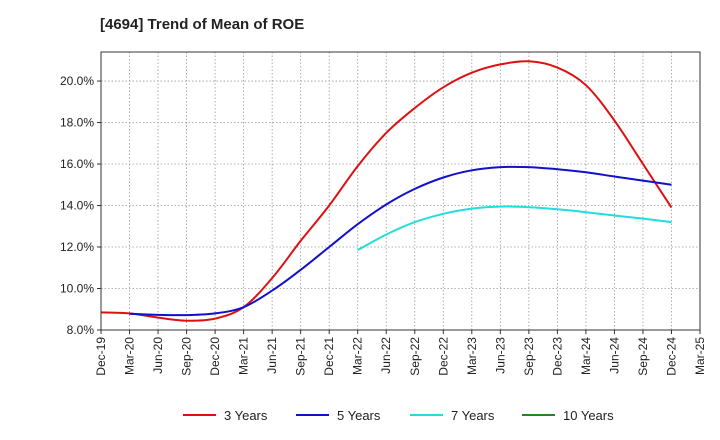 This screenshot has height=440, width=720. Describe the element at coordinates (77, 206) in the screenshot. I see `y-tick-label: 14.0%` at that location.